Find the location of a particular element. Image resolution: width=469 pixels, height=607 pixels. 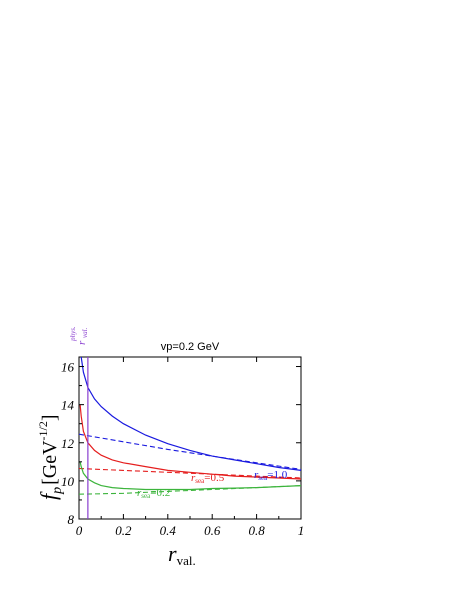

x-axis-label-sub: val. is located at coordinates (186, 560).